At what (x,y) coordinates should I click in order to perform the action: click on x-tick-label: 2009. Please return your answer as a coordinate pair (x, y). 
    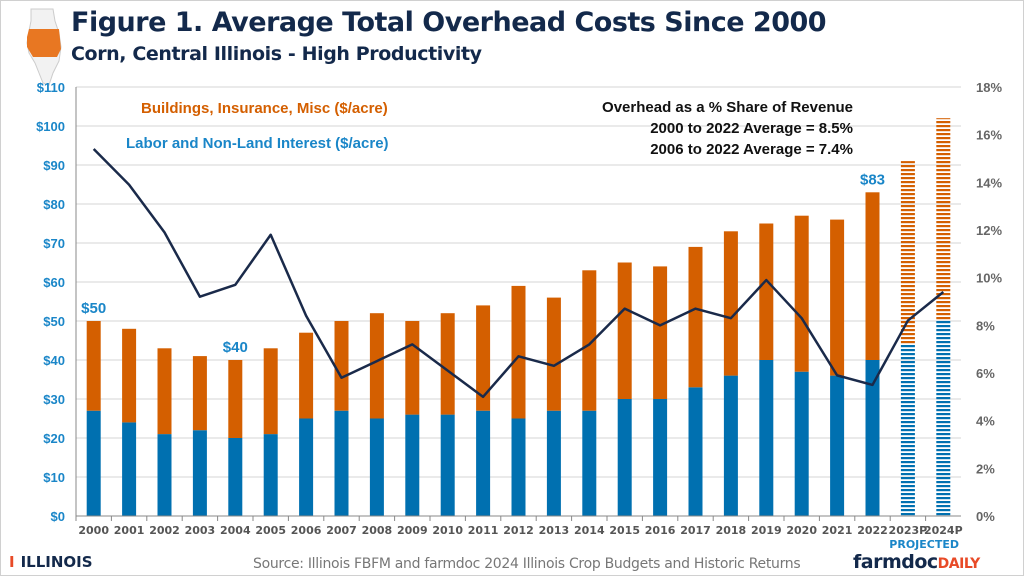
    Looking at the image, I should click on (412, 530).